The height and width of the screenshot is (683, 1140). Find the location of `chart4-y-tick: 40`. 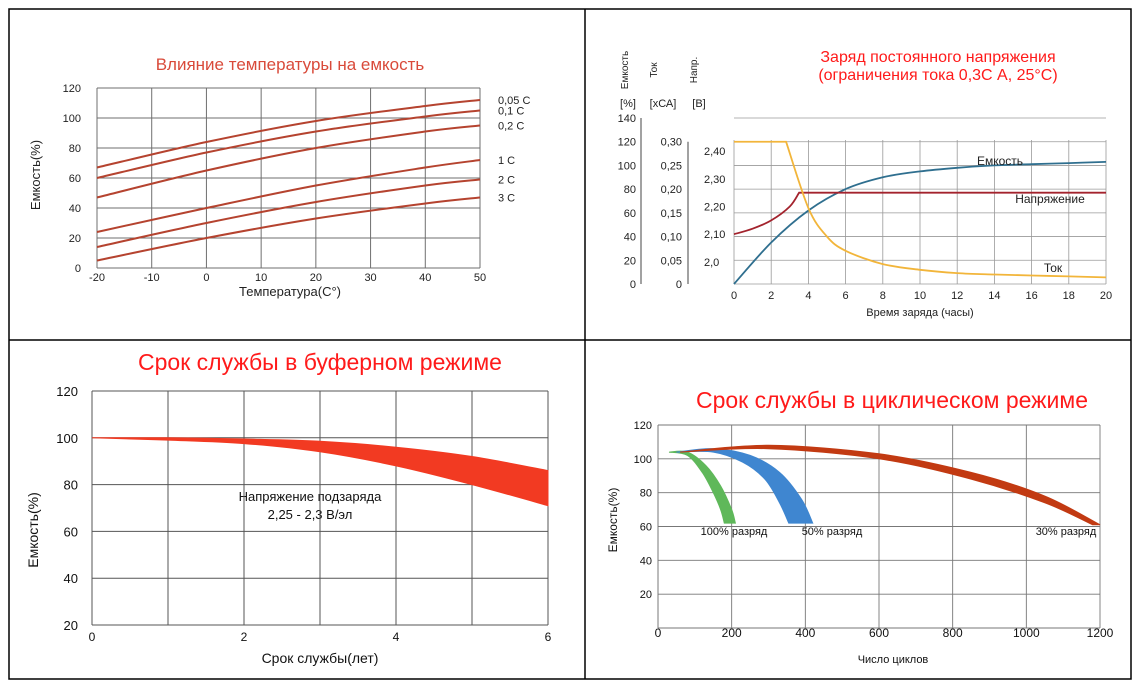

chart4-y-tick: 40 is located at coordinates (646, 561).